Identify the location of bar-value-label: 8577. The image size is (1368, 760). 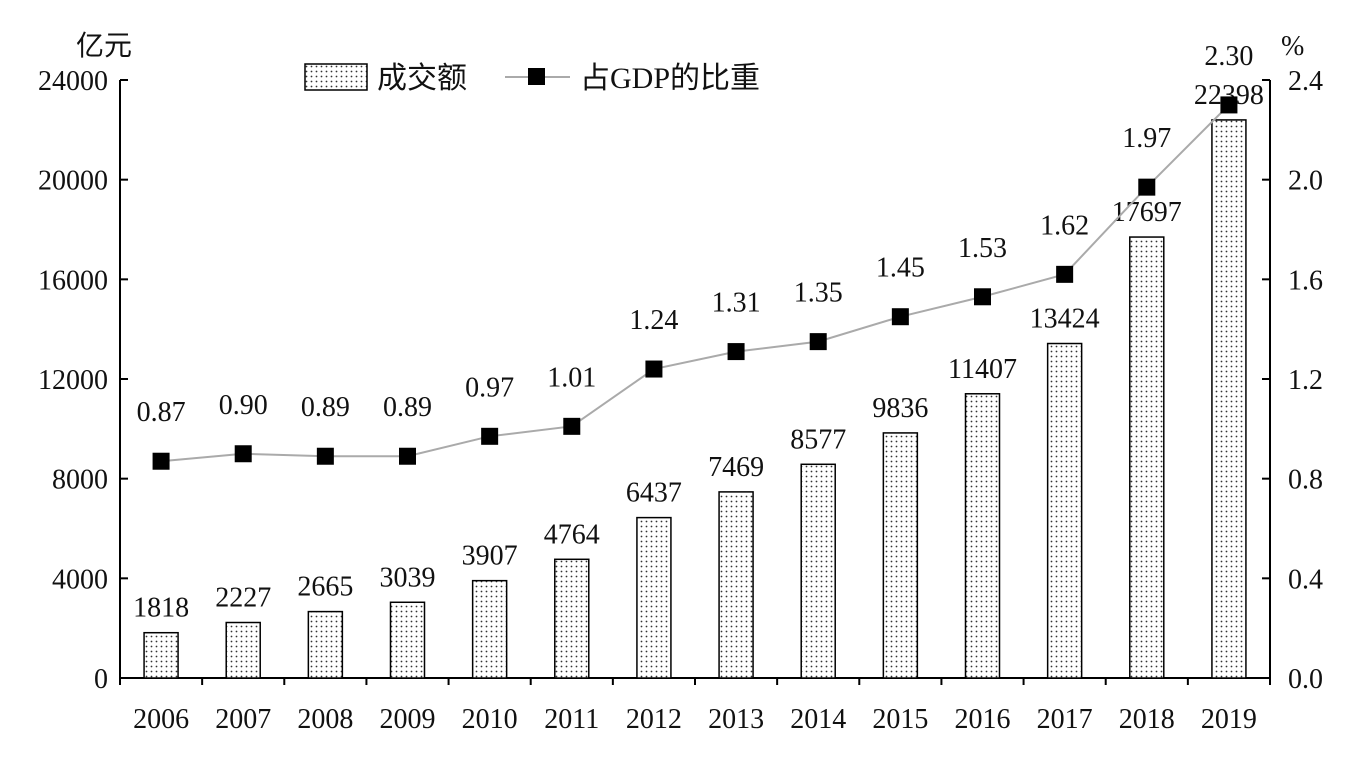
(818, 439).